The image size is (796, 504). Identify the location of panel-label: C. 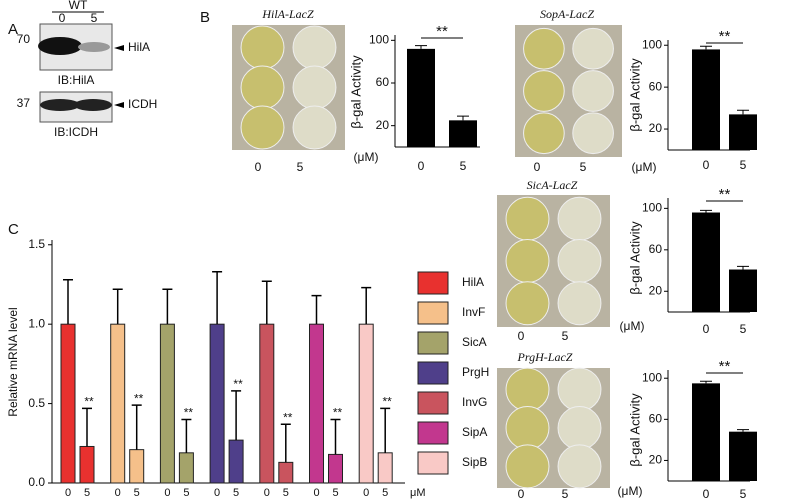
(13, 229).